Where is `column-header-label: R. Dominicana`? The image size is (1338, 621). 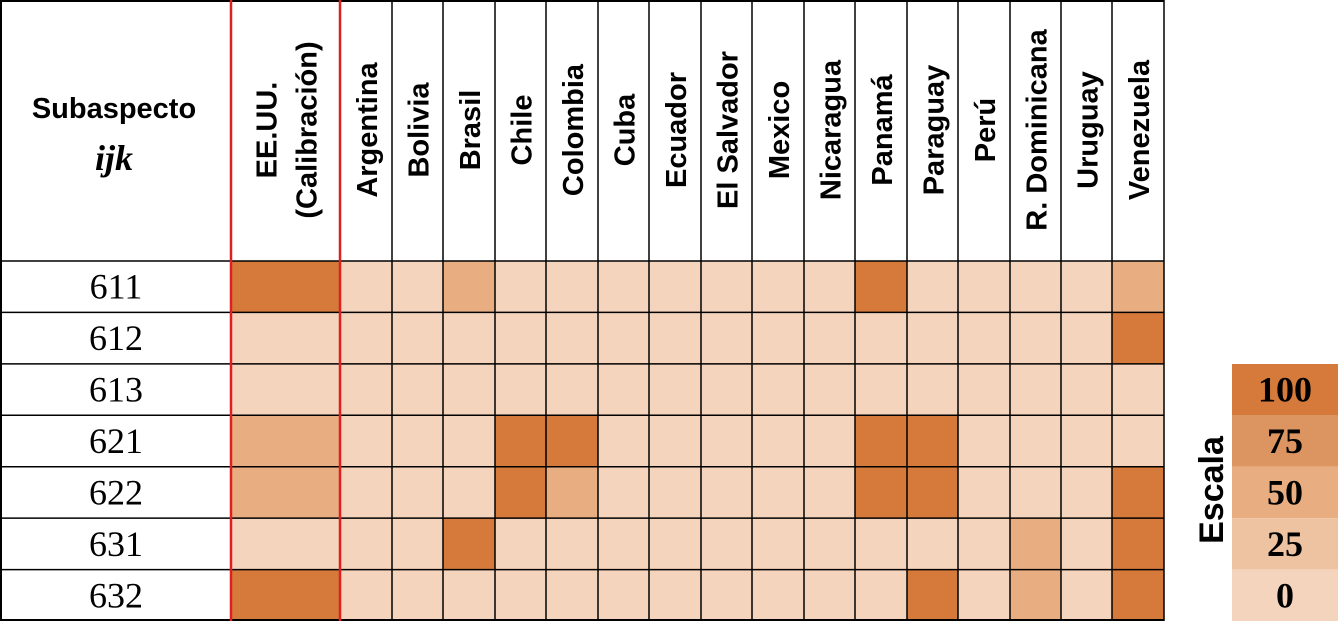 column-header-label: R. Dominicana is located at coordinates (1038, 129).